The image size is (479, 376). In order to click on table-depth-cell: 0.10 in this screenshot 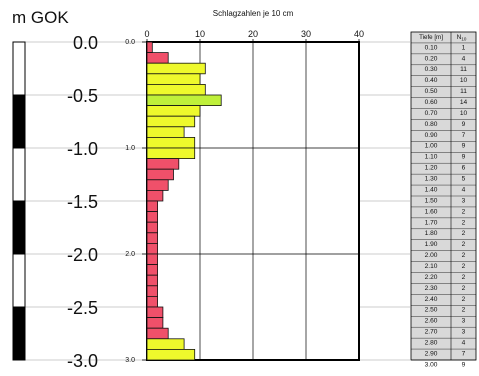, I will do `click(431, 47)`.